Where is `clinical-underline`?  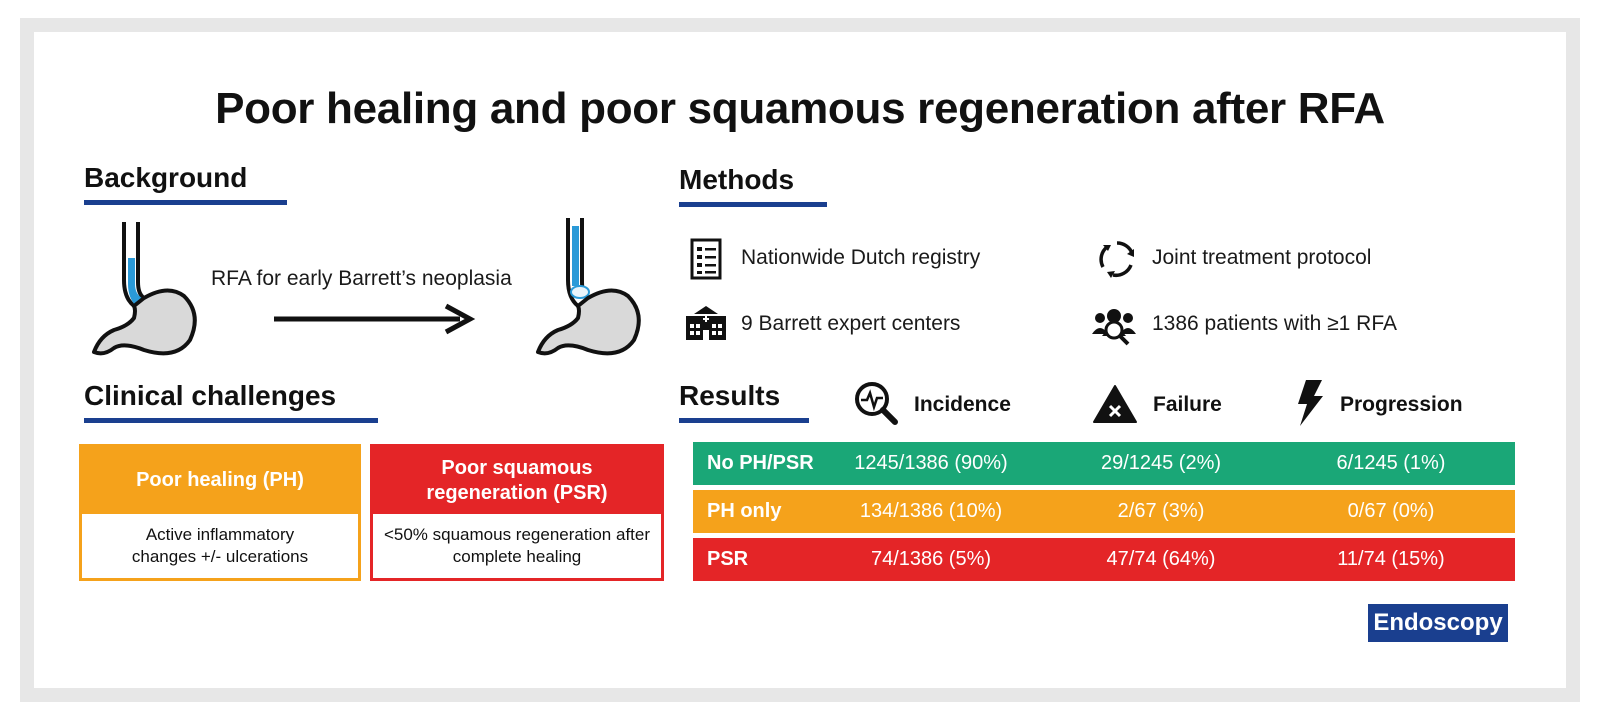
clinical-underline is located at coordinates (231, 420).